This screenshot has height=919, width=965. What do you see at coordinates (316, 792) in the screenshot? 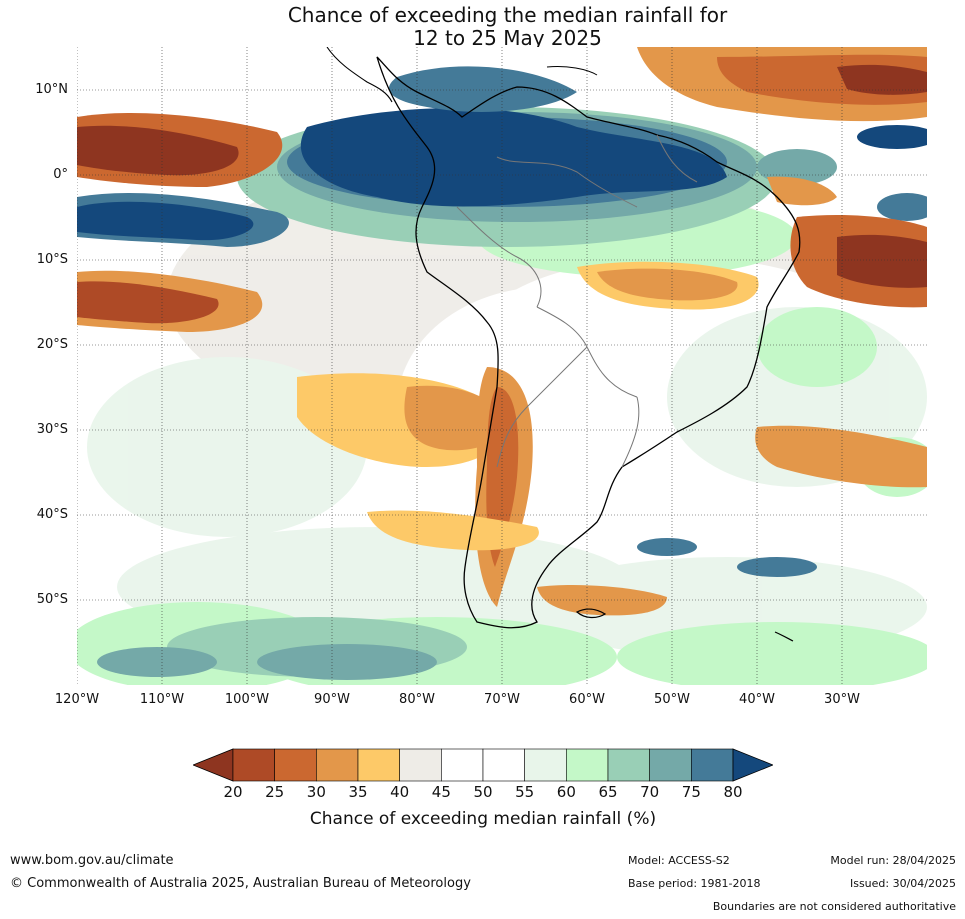
I see `colorbar-tick-label: 30` at bounding box center [316, 792].